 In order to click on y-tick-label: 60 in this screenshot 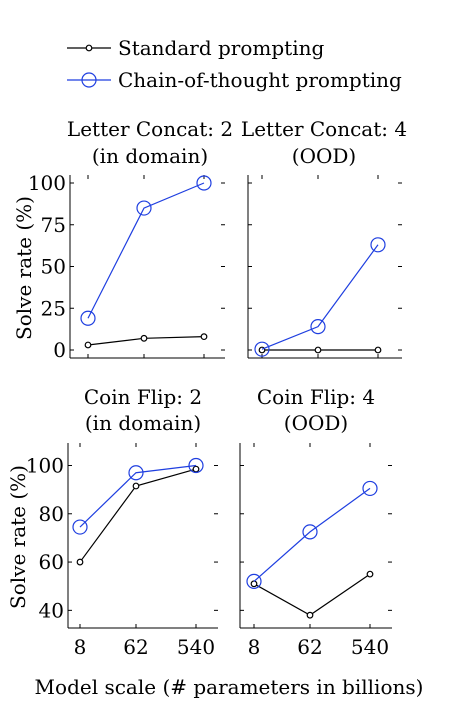, I will do `click(51, 562)`.